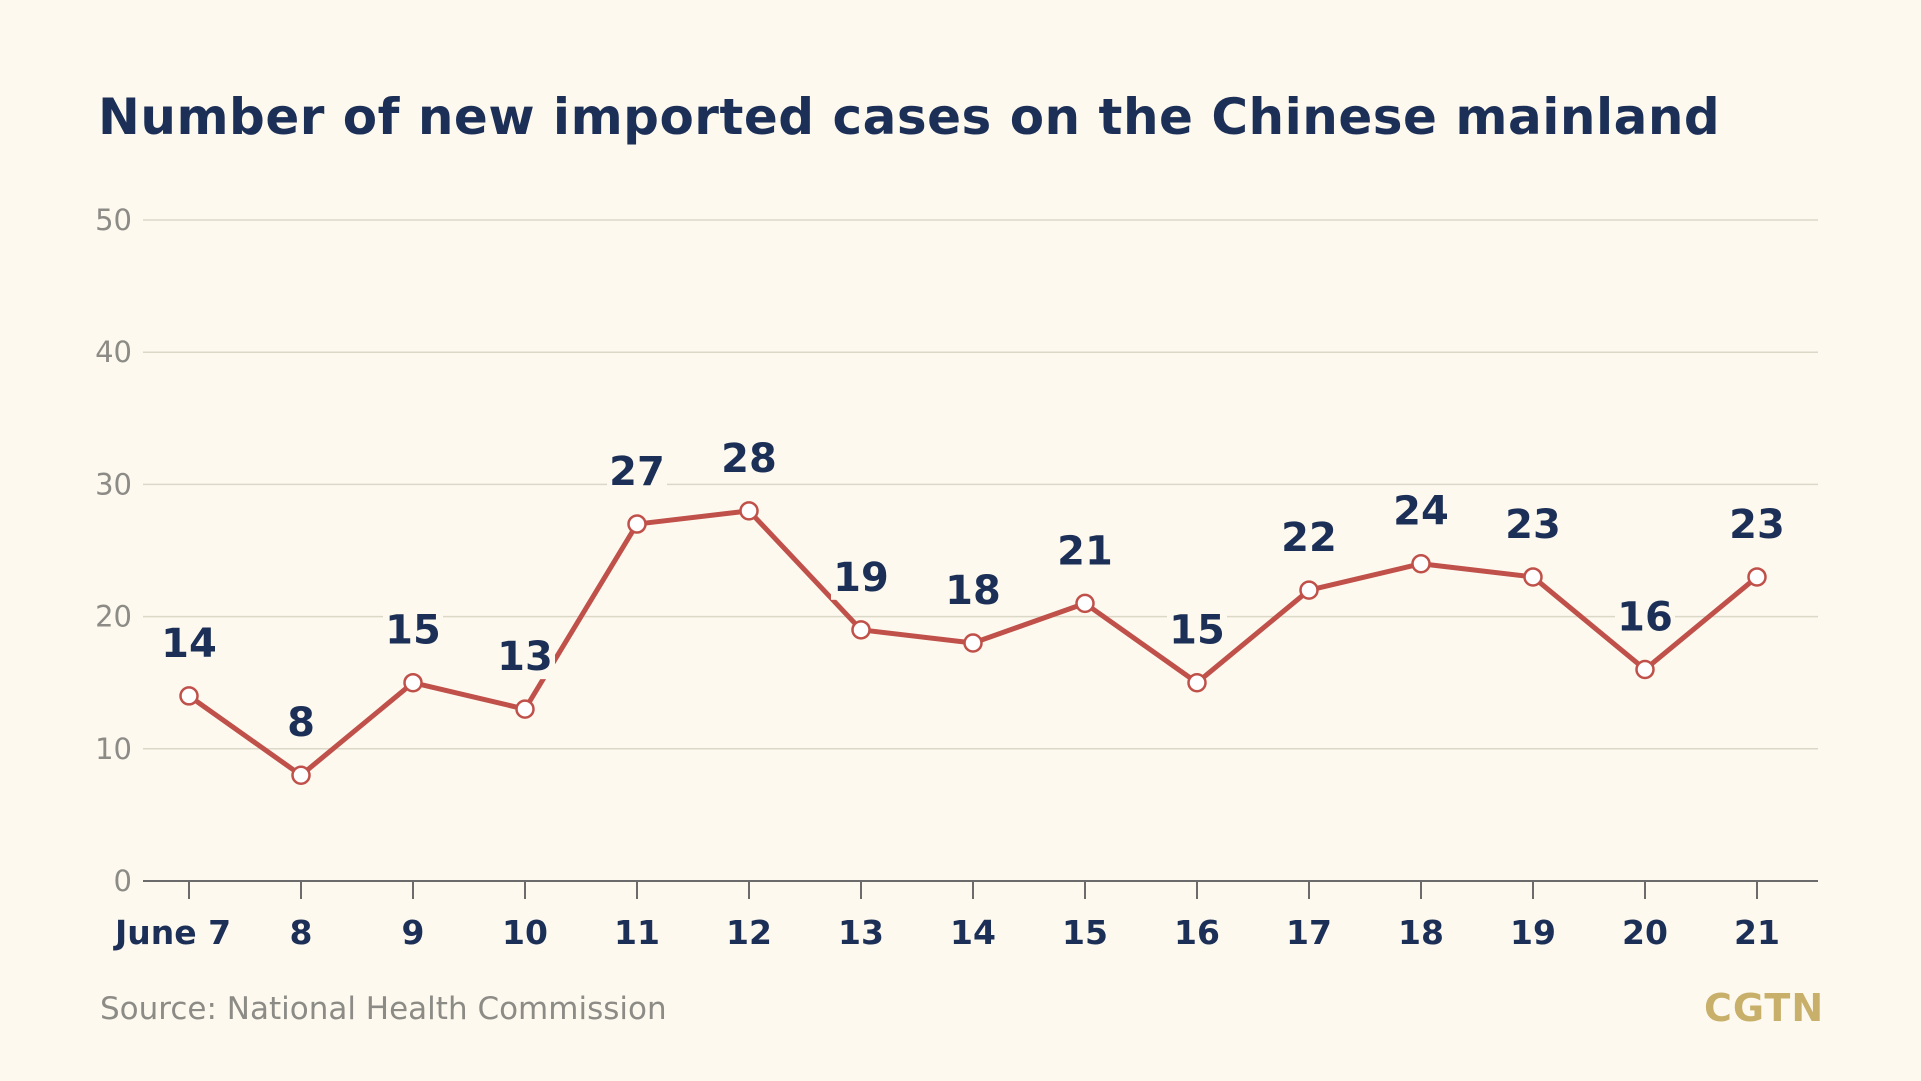  I want to click on data-label: 8, so click(301, 723).